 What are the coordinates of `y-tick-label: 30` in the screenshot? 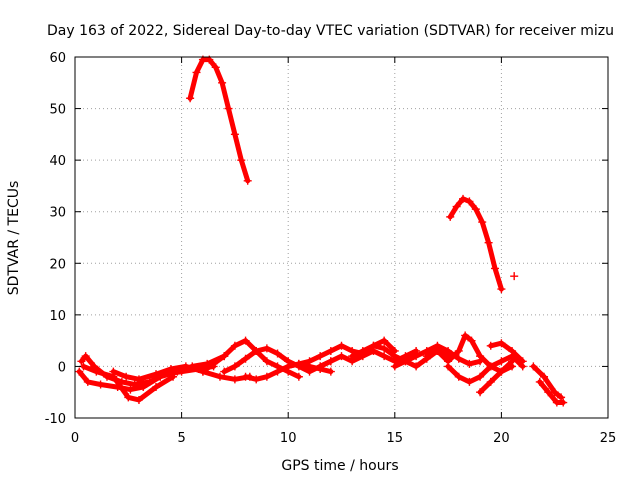 It's located at (57, 213).